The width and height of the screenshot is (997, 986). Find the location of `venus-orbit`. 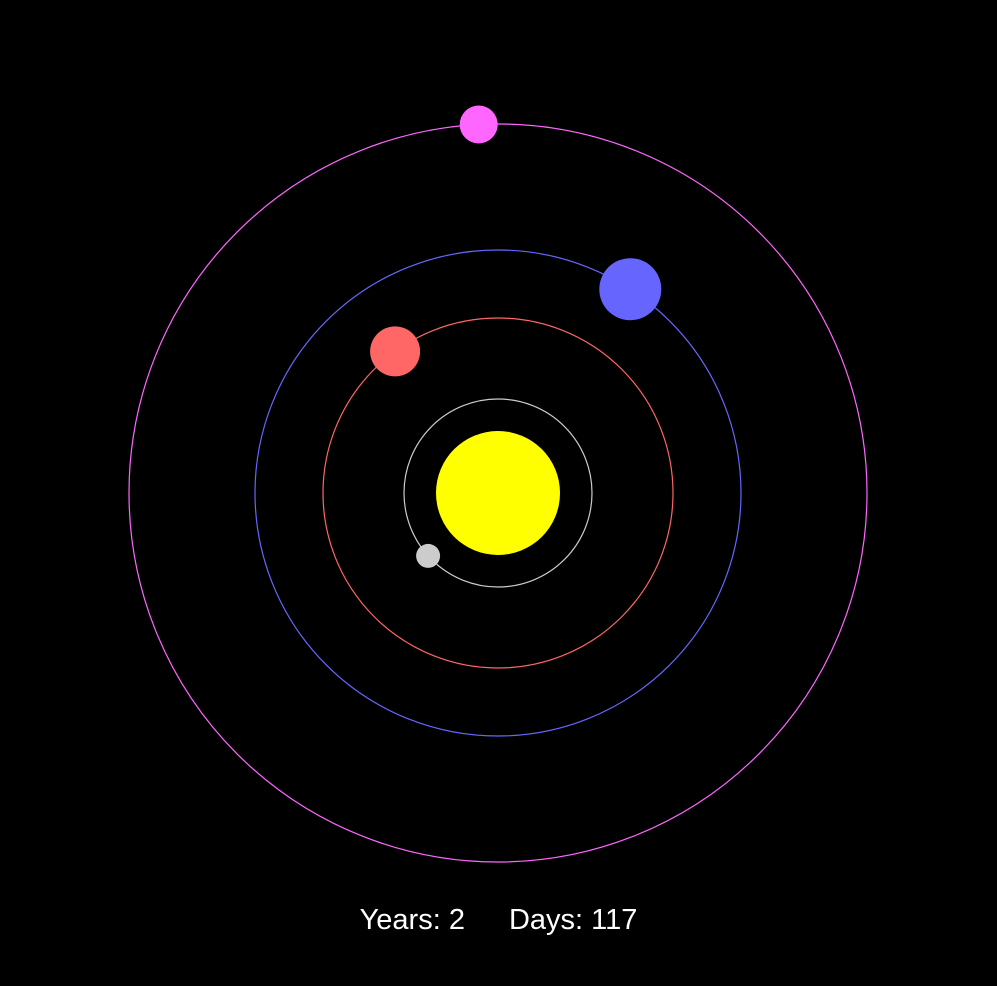

venus-orbit is located at coordinates (498, 493).